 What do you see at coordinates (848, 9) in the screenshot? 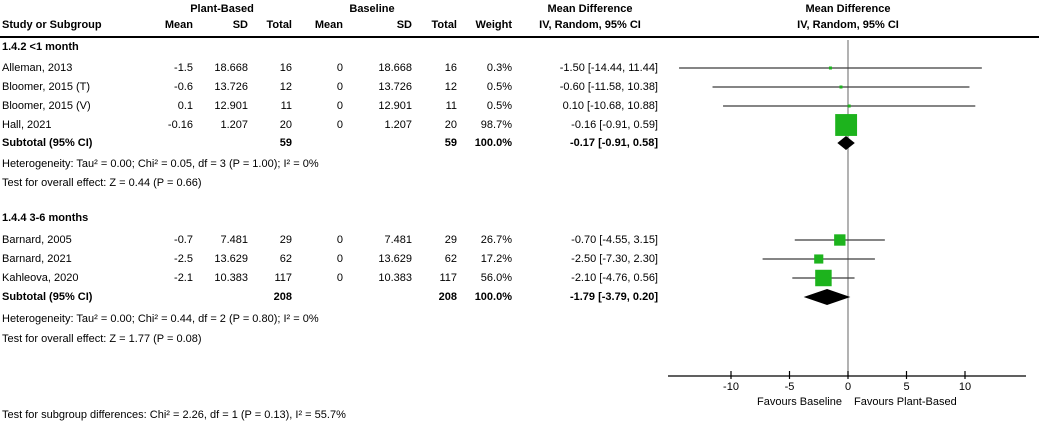
I see `header-mean-difference-plot: Mean Difference` at bounding box center [848, 9].